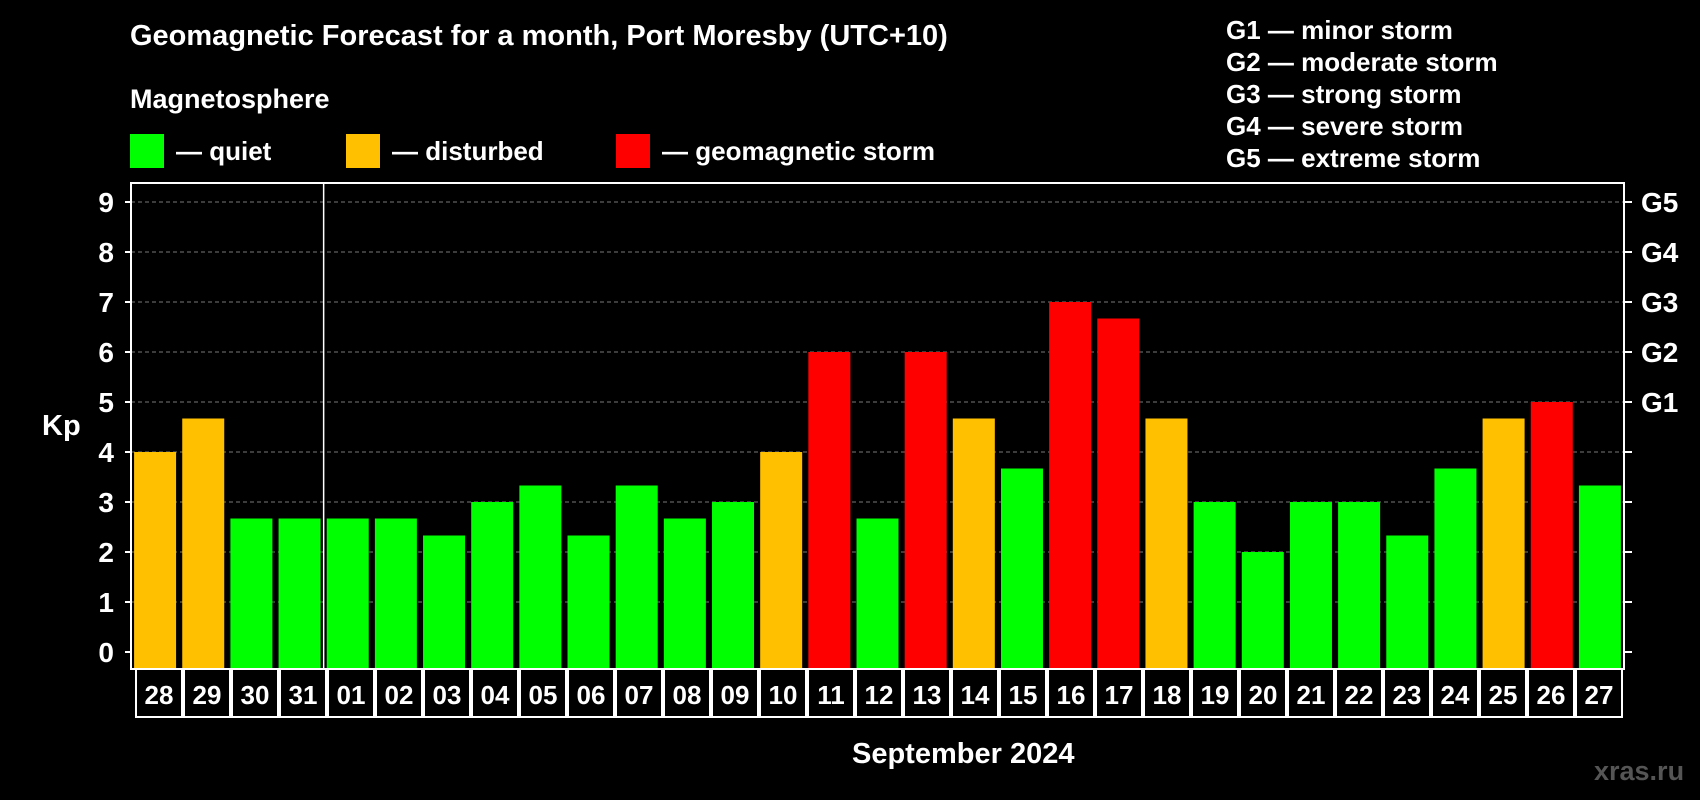 Image resolution: width=1700 pixels, height=800 pixels. I want to click on x-tick-label: 06, so click(591, 695).